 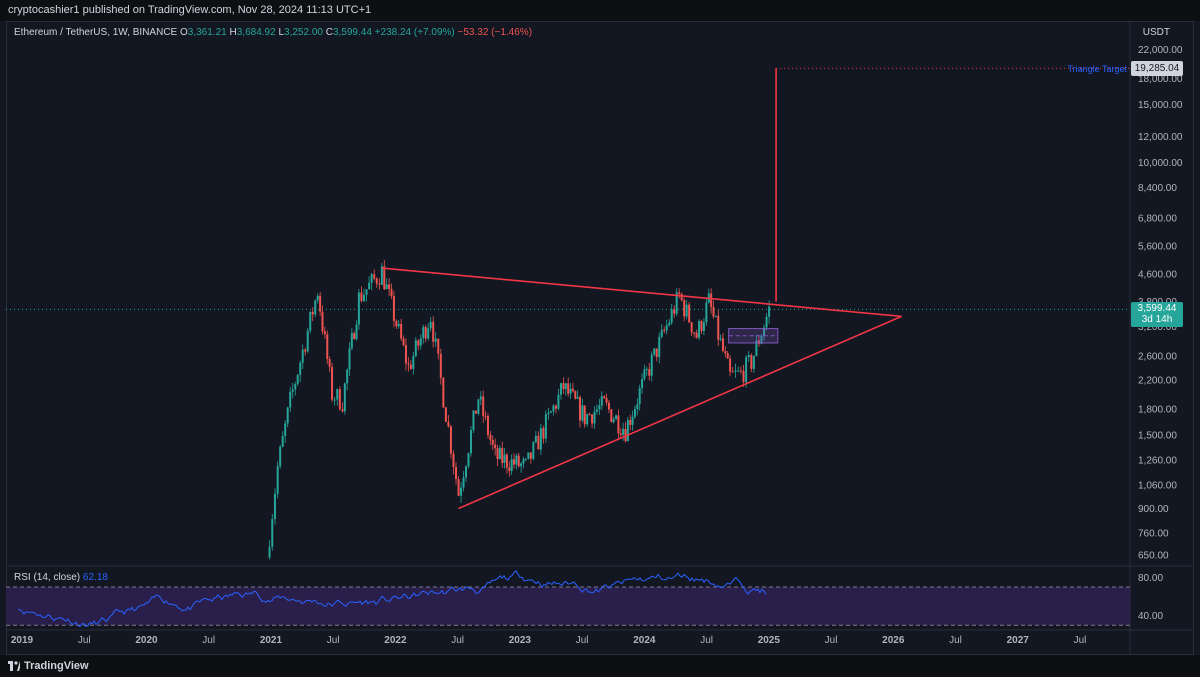 I want to click on time-tick-label: 2026, so click(x=893, y=640).